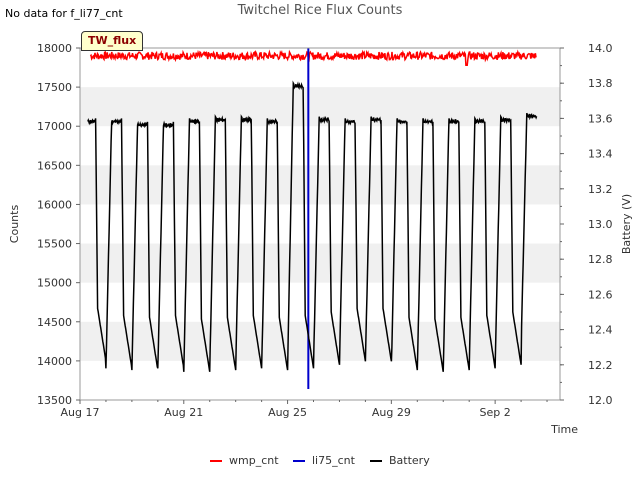 The image size is (640, 480). What do you see at coordinates (287, 412) in the screenshot?
I see `x-tick-label: Aug 25` at bounding box center [287, 412].